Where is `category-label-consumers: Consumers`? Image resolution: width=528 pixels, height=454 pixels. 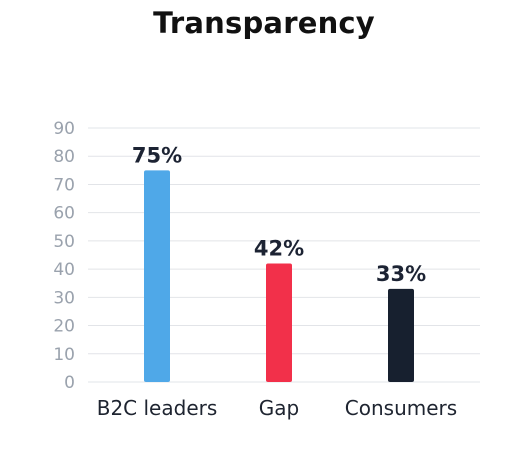 category-label-consumers: Consumers is located at coordinates (401, 408).